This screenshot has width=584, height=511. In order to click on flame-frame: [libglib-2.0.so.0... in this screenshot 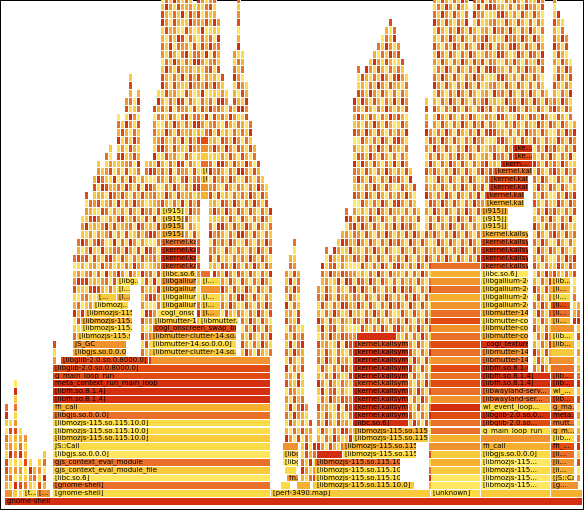, I will do `click(516, 415)`.